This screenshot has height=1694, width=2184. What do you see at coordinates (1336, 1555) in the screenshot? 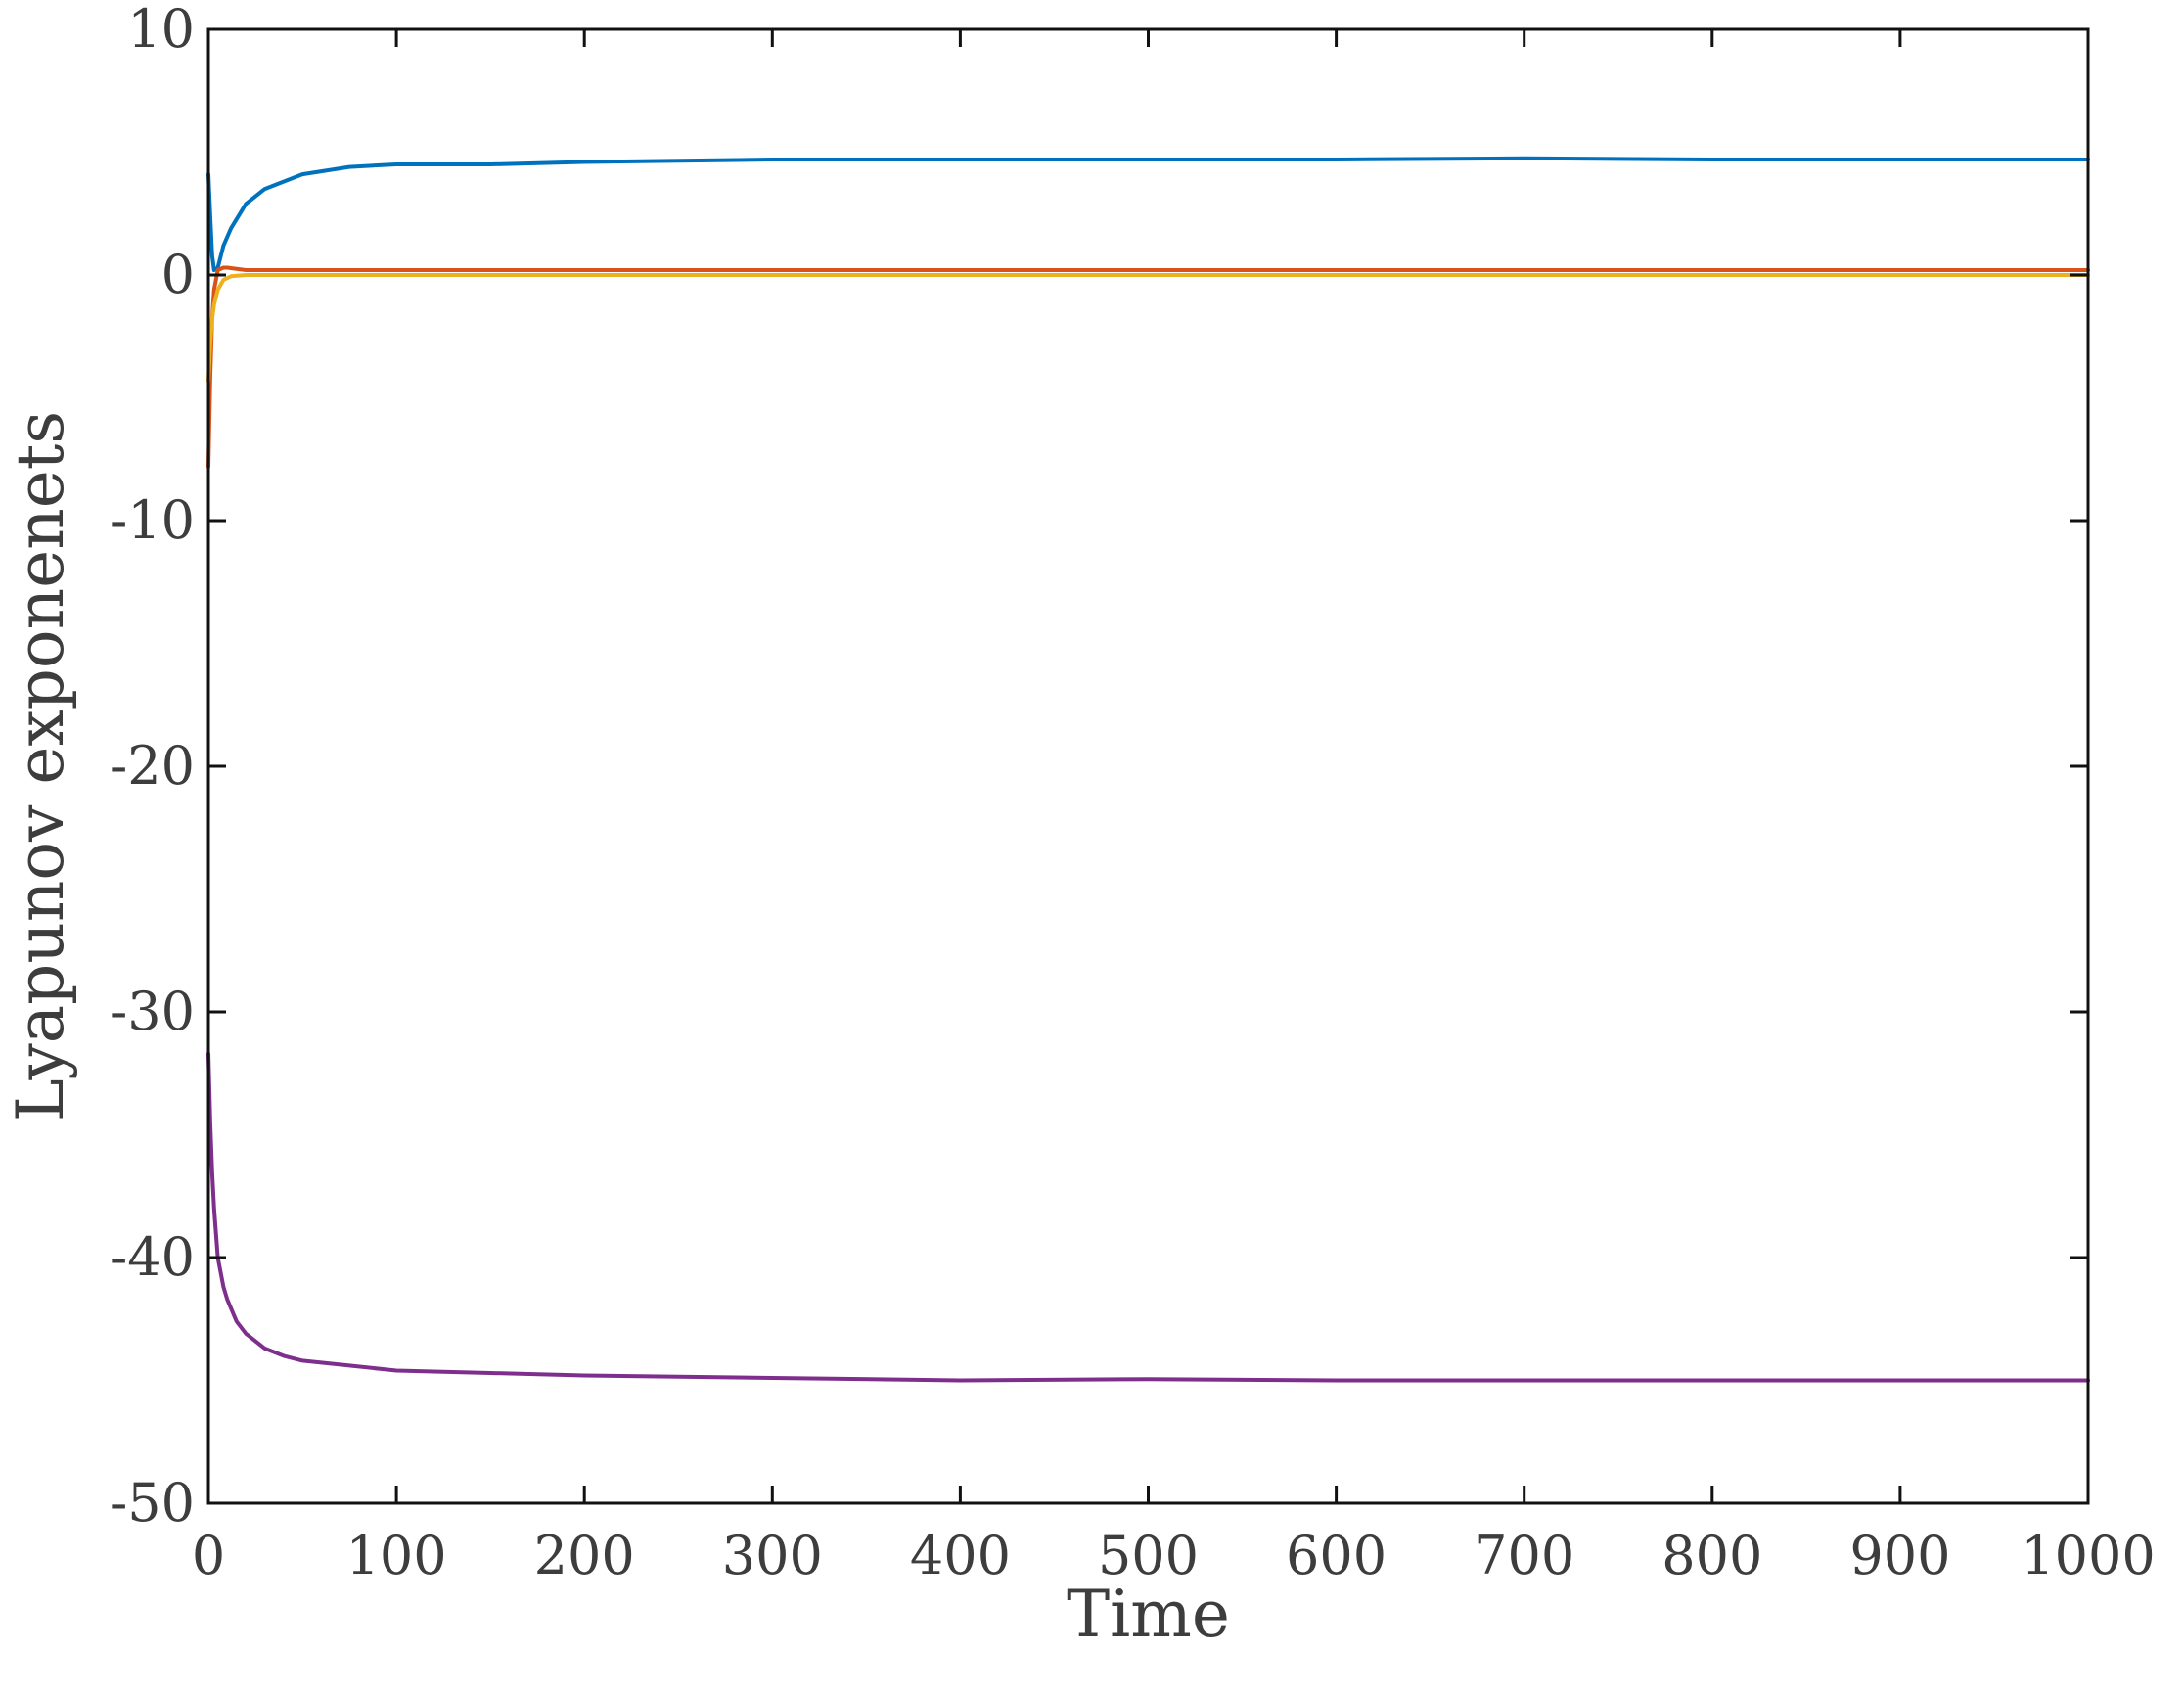
I see `x-tick-label: 600` at bounding box center [1336, 1555].